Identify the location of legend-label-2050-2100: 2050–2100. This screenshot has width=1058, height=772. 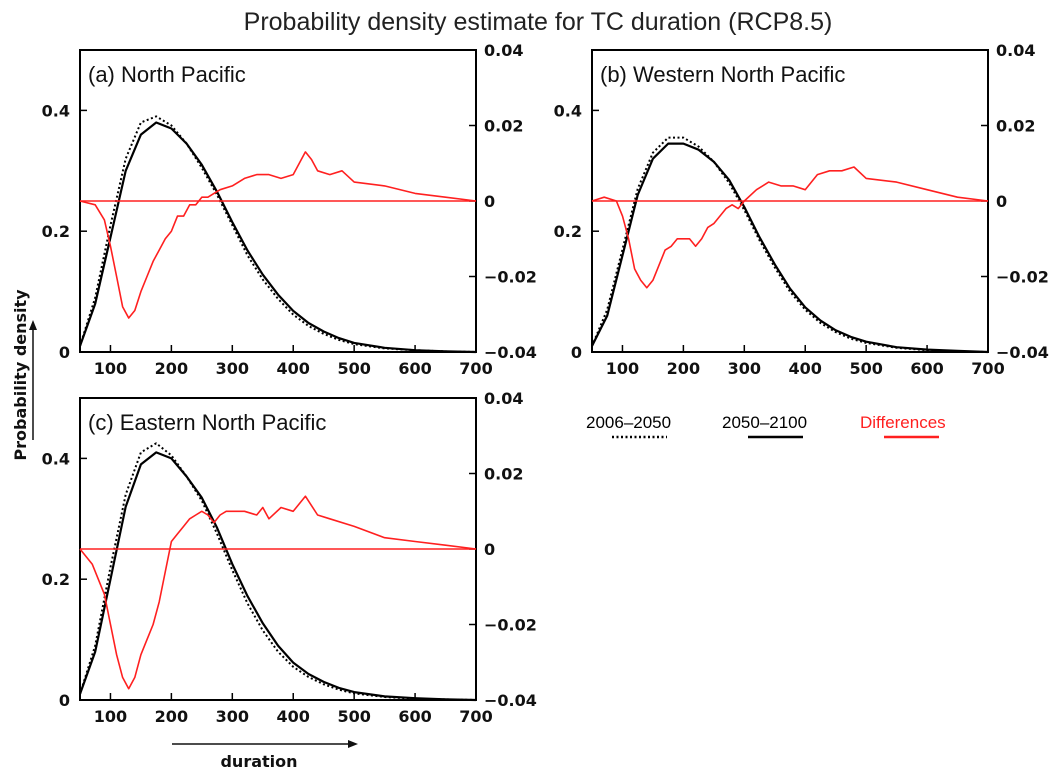
(764, 422).